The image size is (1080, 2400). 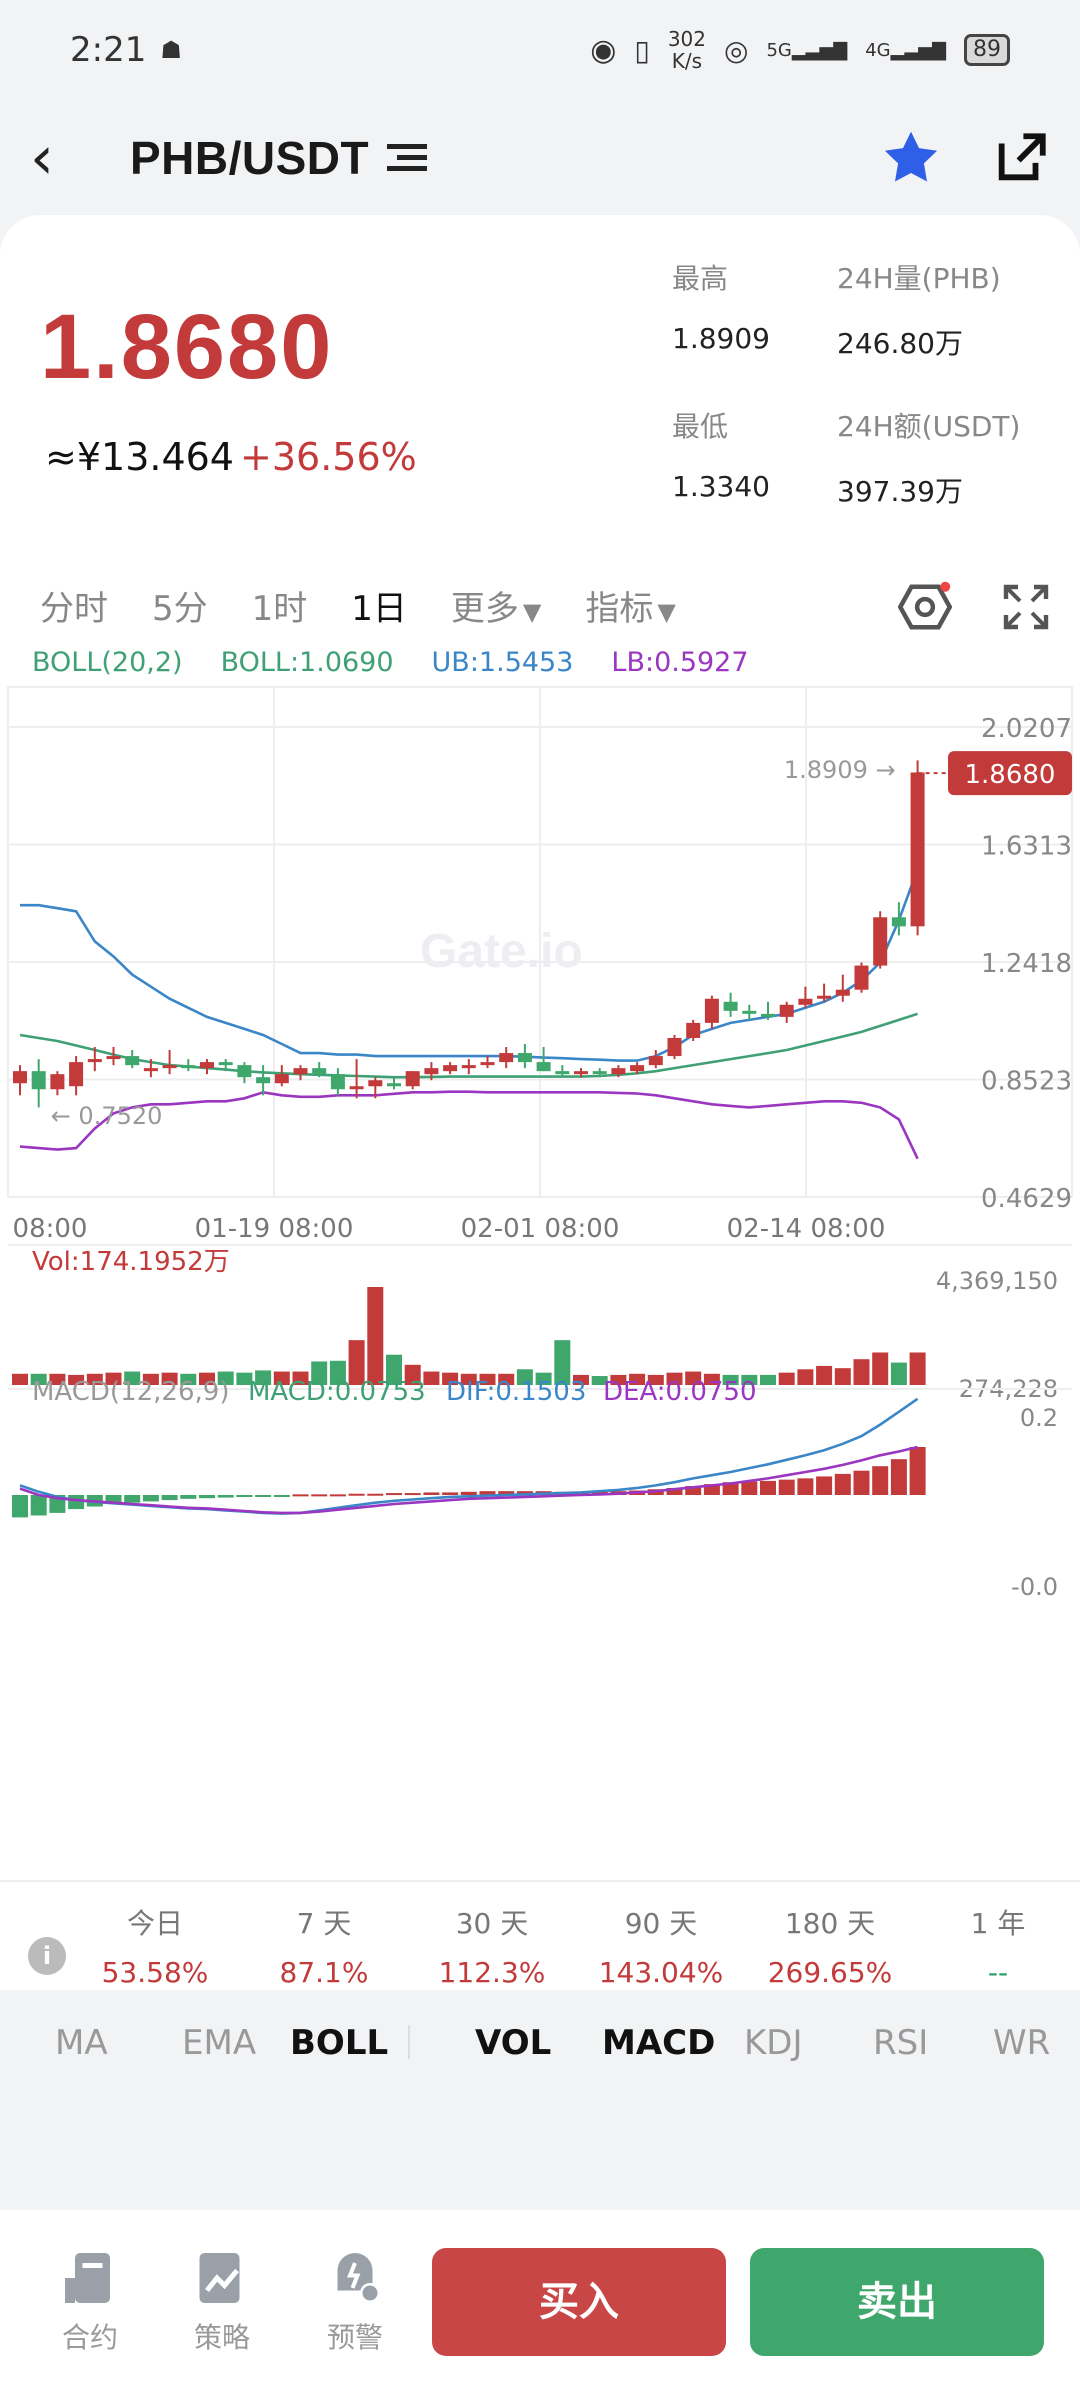 What do you see at coordinates (721, 486) in the screenshot?
I see `low-value: 1.3340` at bounding box center [721, 486].